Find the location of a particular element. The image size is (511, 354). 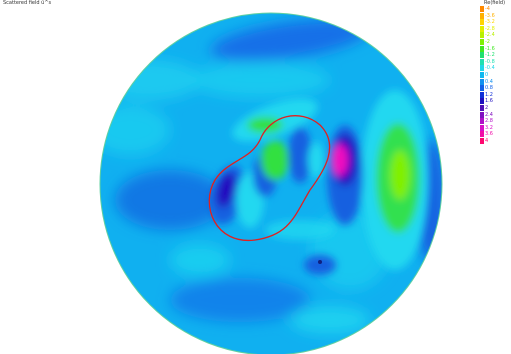

legend-entry: 1.6 is located at coordinates (493, 101).